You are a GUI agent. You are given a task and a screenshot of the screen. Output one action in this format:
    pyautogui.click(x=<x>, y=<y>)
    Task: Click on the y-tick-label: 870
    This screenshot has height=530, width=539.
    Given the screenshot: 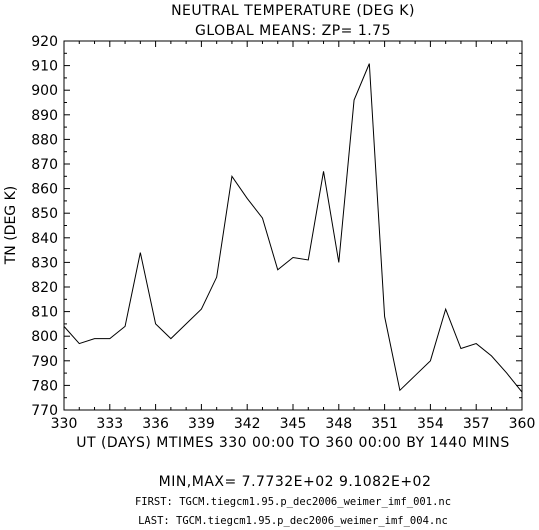 What is the action you would take?
    pyautogui.click(x=44, y=165)
    